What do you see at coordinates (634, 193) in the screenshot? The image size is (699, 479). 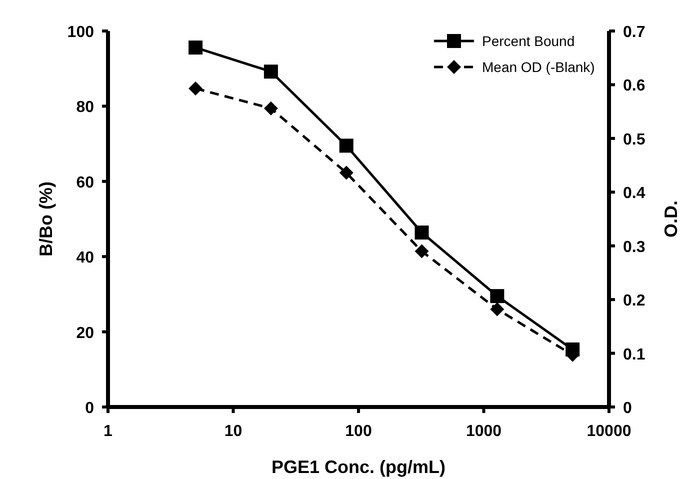 I see `y2-tick-label: 0.4` at bounding box center [634, 193].